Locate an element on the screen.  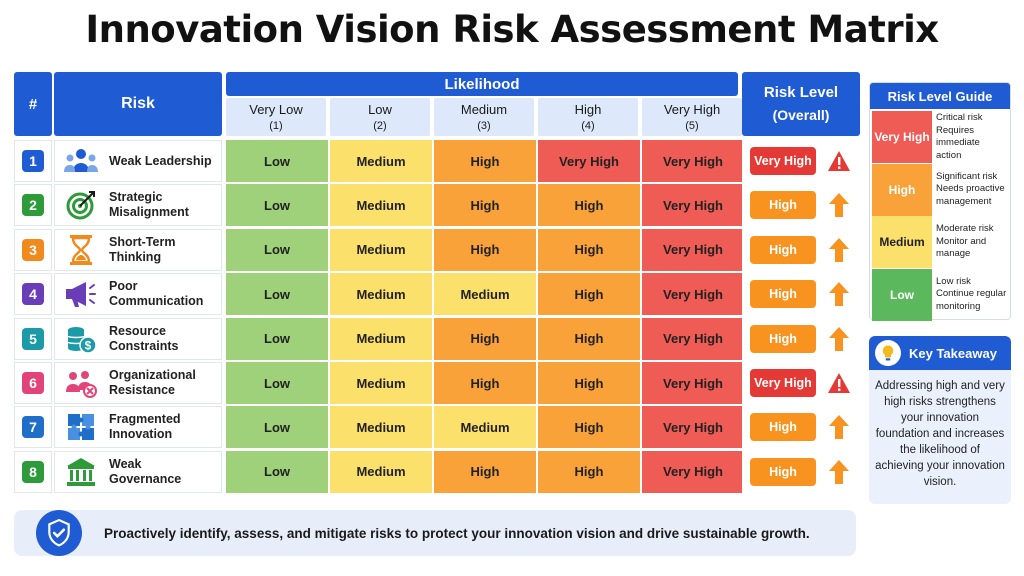
risk-name-line2: Constraints is located at coordinates (144, 345).